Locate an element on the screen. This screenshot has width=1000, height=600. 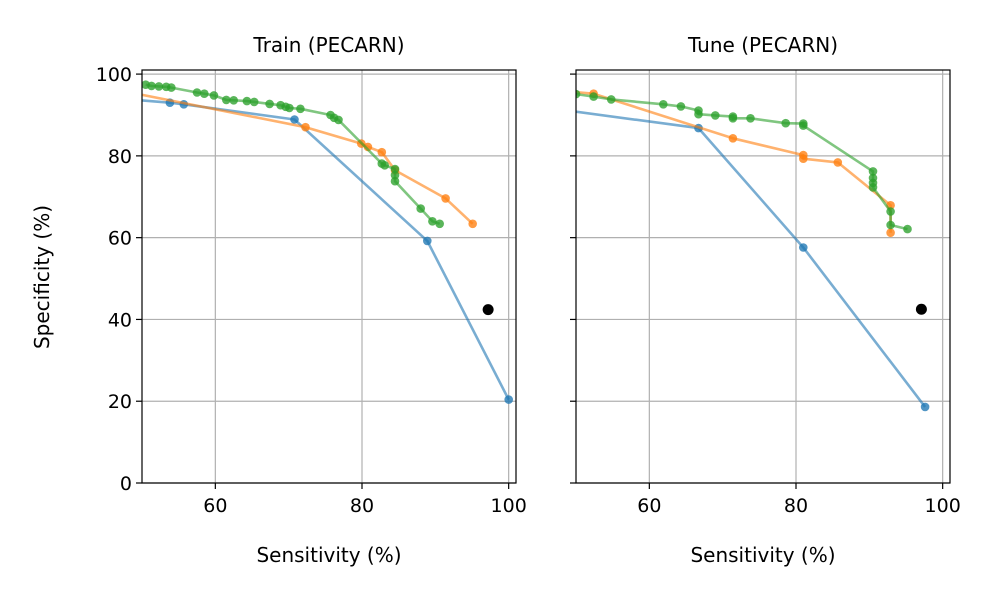
y-tick-label: 20 is located at coordinates (120, 402).